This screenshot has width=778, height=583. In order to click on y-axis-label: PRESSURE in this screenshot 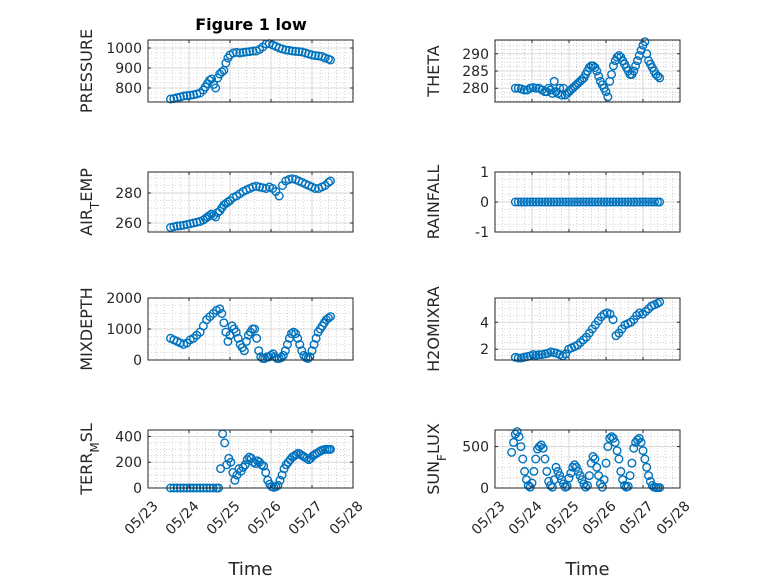, I will do `click(86, 71)`.